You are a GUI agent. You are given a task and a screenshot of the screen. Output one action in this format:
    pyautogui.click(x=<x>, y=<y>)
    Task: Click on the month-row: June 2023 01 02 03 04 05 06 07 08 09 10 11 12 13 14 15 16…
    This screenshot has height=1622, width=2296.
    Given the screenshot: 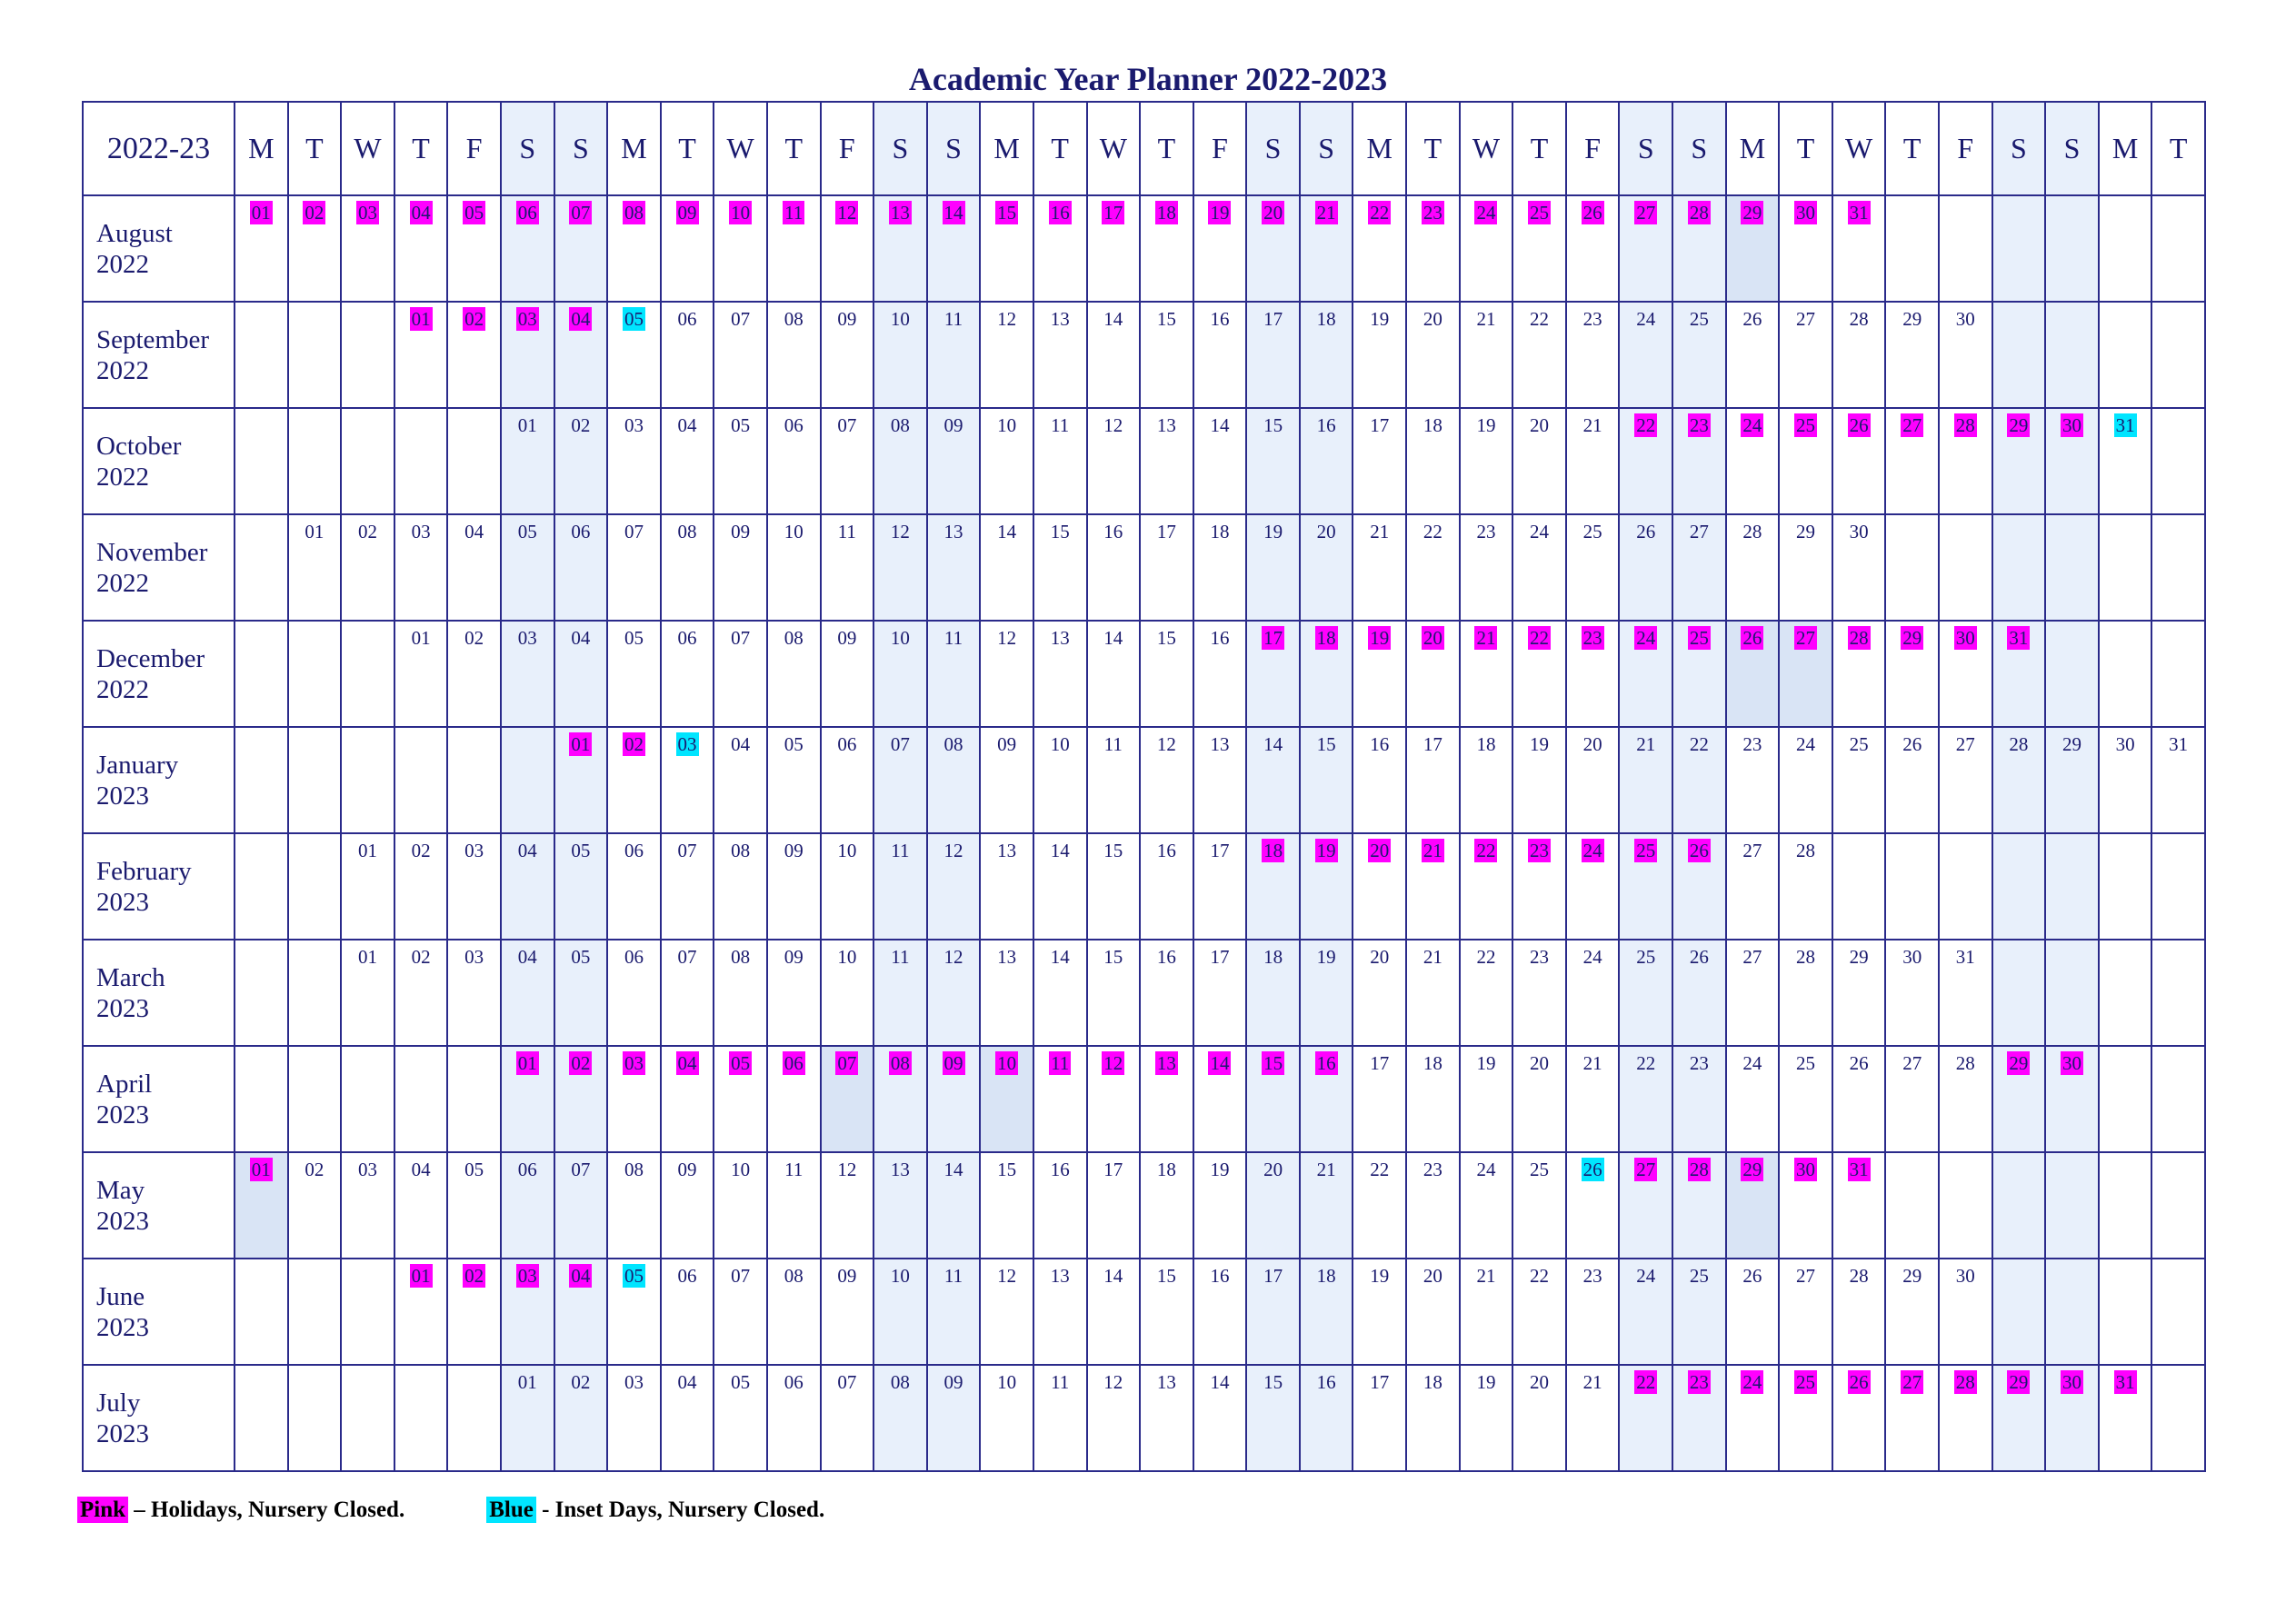 What is the action you would take?
    pyautogui.click(x=1144, y=1312)
    